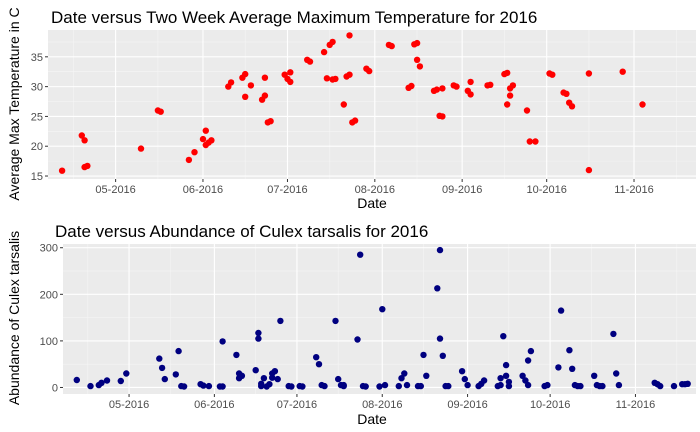  I want to click on y-tick-label: 30, so click(37, 88).